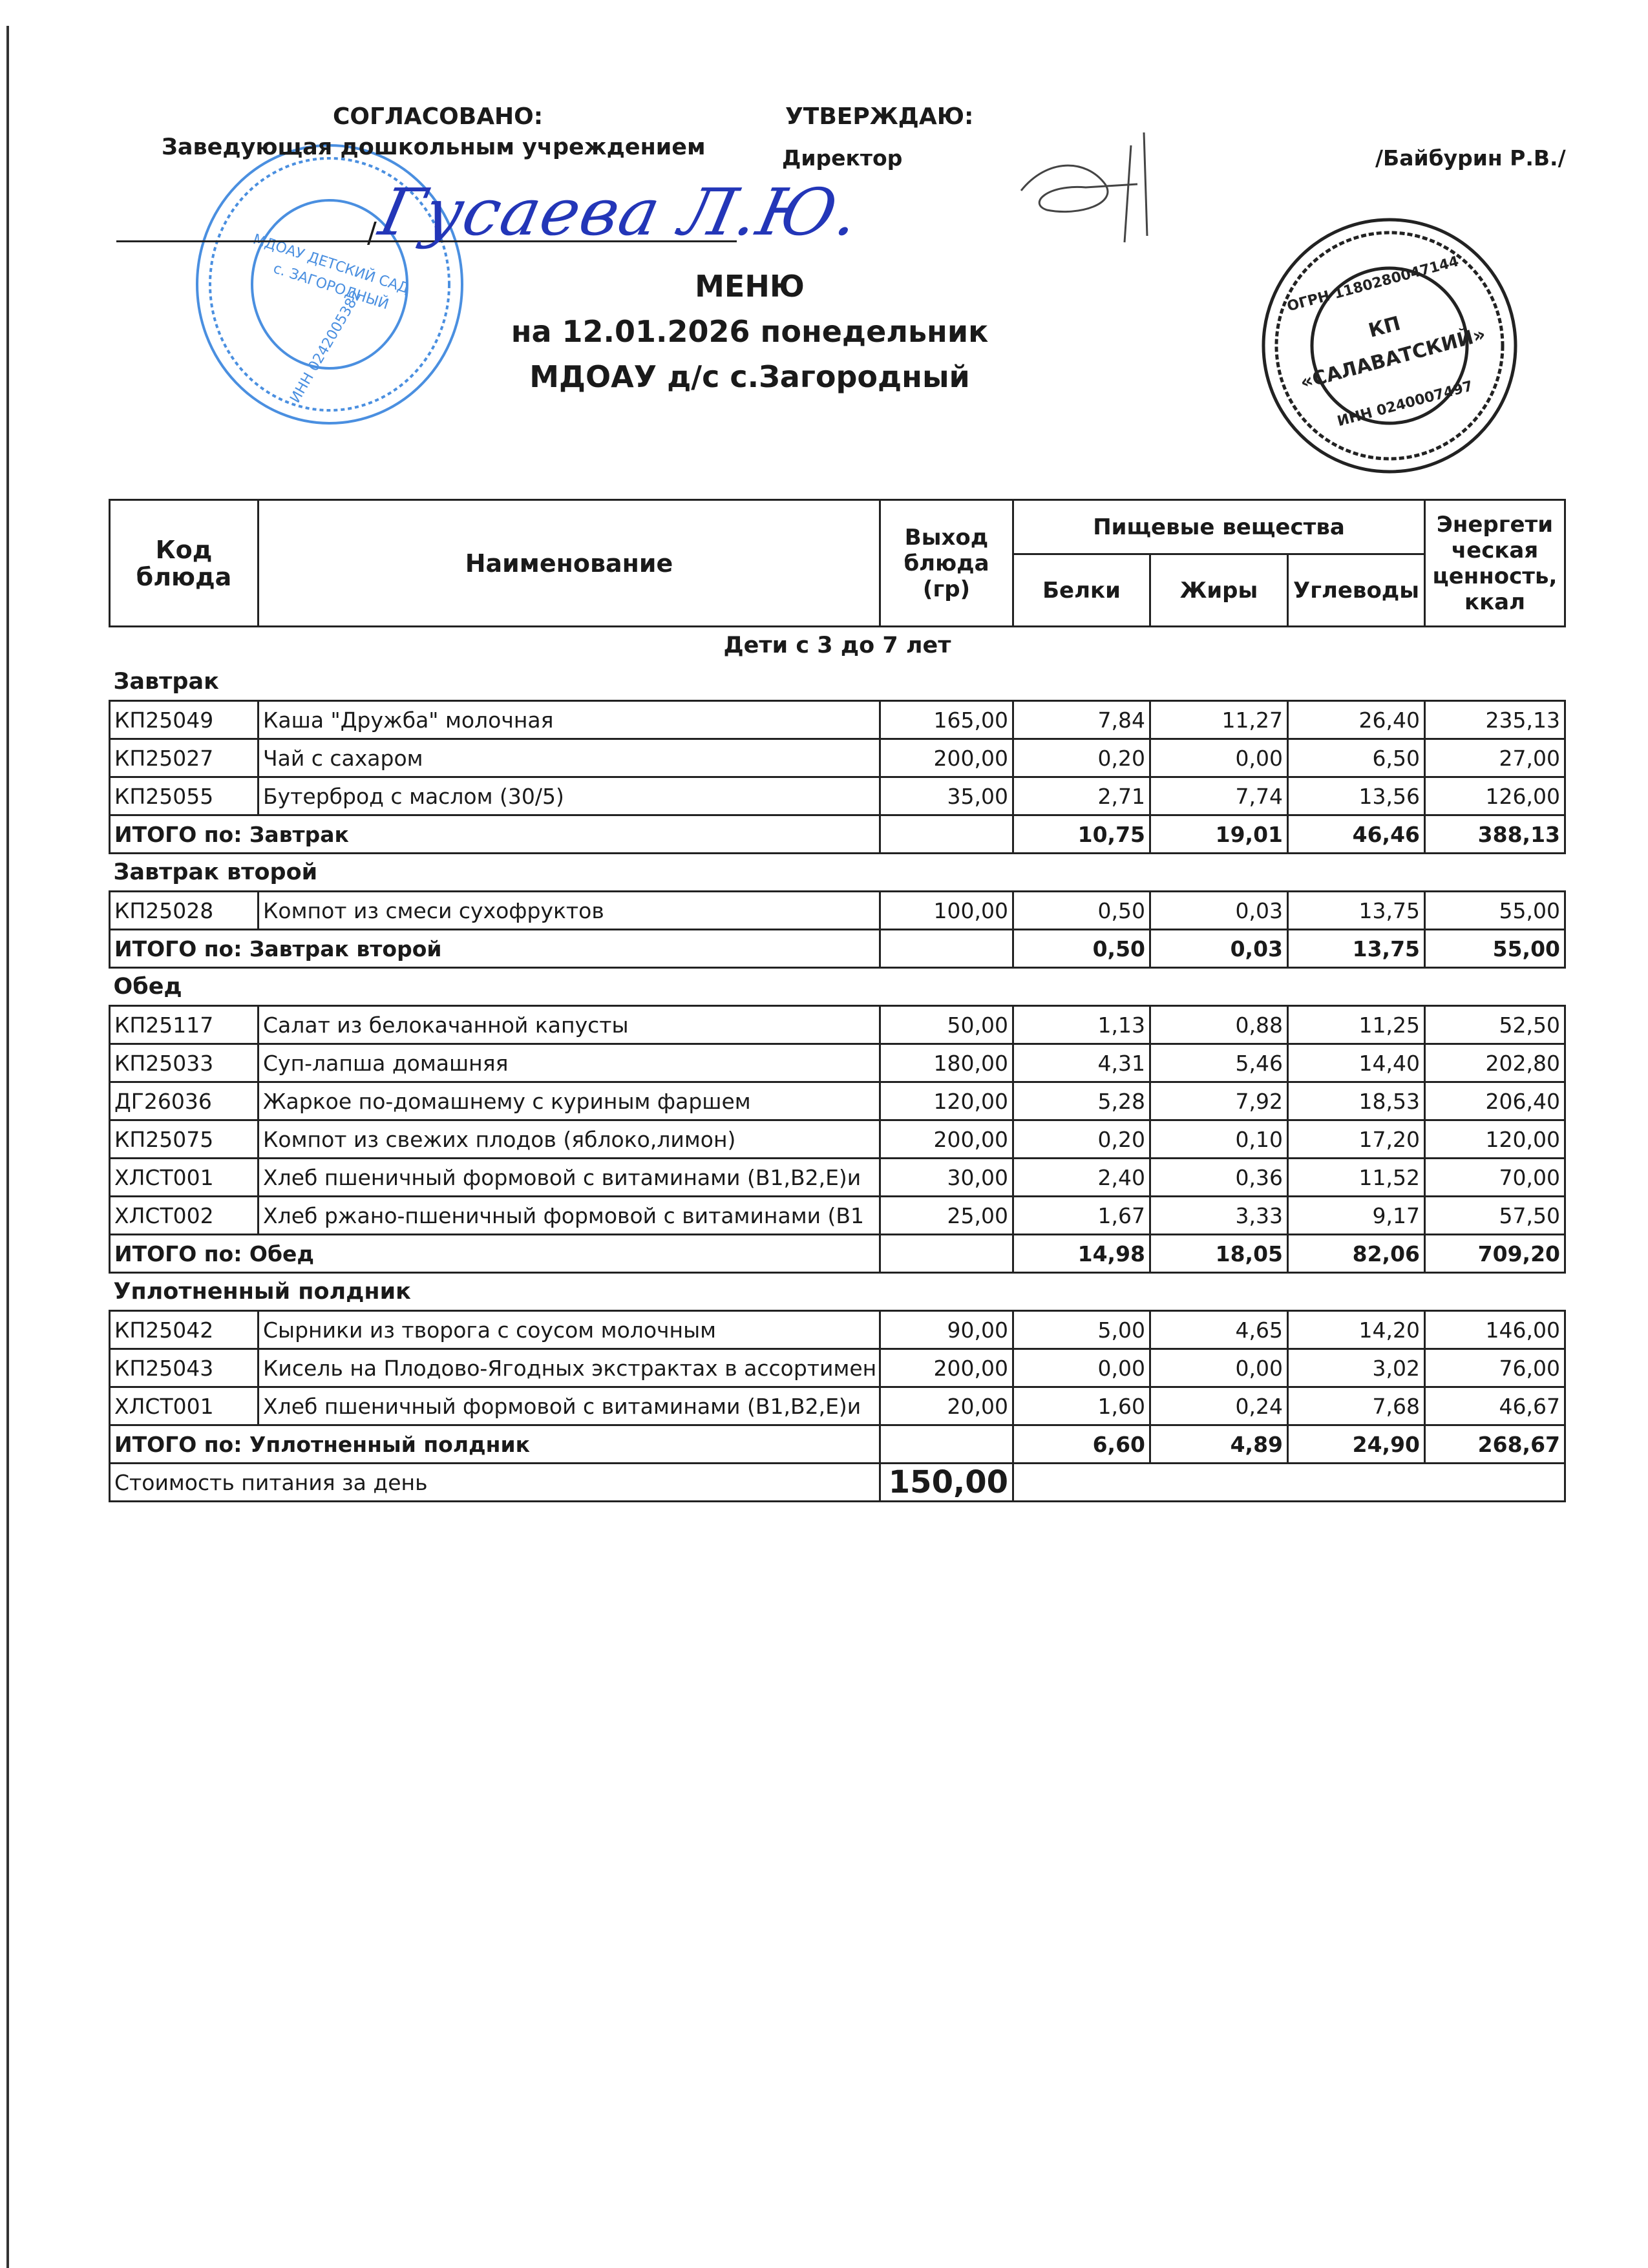 The height and width of the screenshot is (2268, 1648). I want to click on dish-yield: 35,00, so click(946, 796).